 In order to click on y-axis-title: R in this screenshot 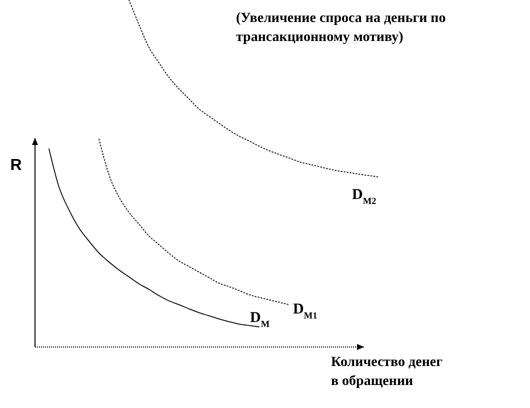, I will do `click(16, 165)`.